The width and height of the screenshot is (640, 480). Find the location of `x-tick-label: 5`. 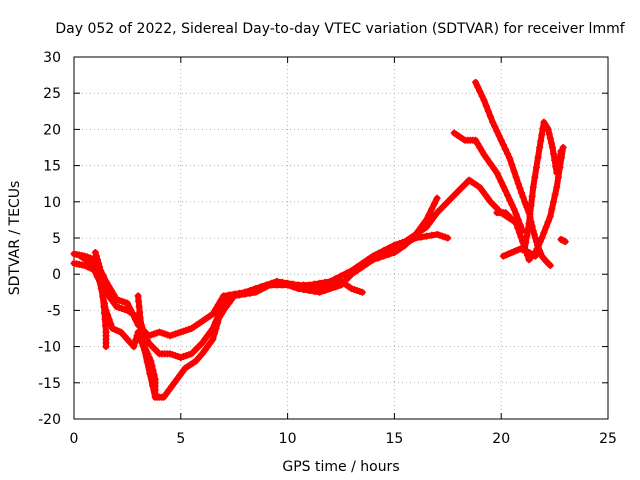

x-tick-label: 5 is located at coordinates (180, 439).